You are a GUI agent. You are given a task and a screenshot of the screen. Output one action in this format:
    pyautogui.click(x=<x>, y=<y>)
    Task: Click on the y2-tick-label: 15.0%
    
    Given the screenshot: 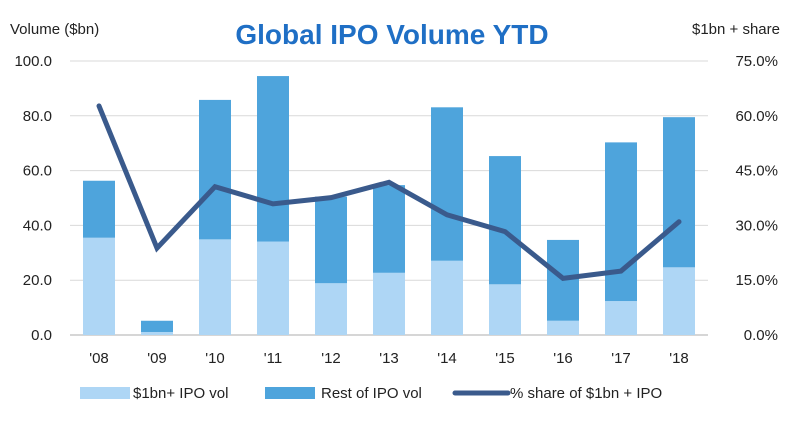 What is the action you would take?
    pyautogui.click(x=756, y=280)
    